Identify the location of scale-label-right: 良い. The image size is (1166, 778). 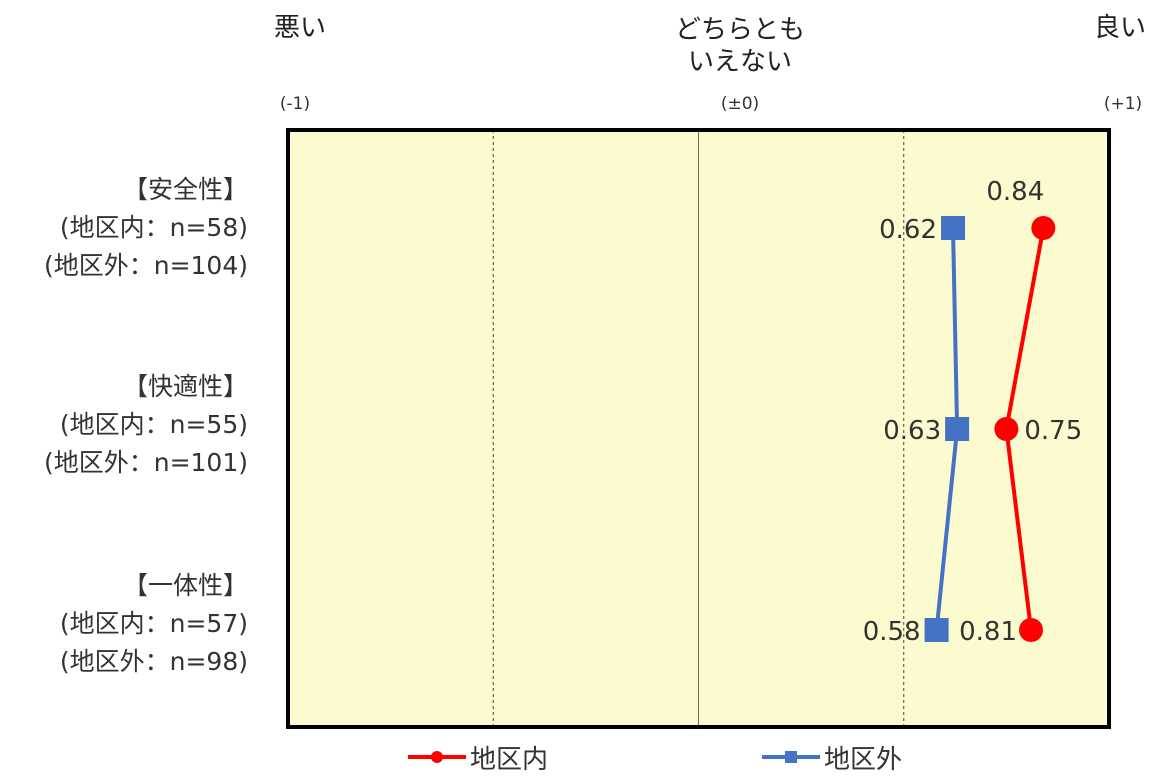
(1119, 28).